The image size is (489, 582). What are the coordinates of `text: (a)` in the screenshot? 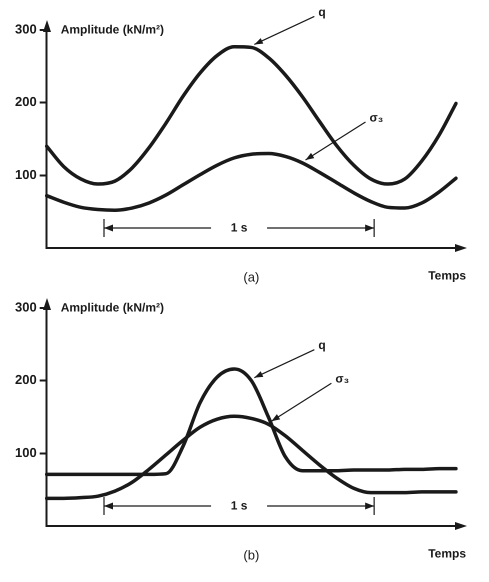 It's located at (251, 277).